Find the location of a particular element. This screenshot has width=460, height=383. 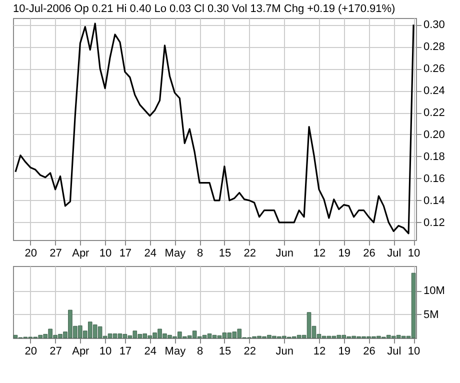

y-tick-label: 0.22 is located at coordinates (434, 113).